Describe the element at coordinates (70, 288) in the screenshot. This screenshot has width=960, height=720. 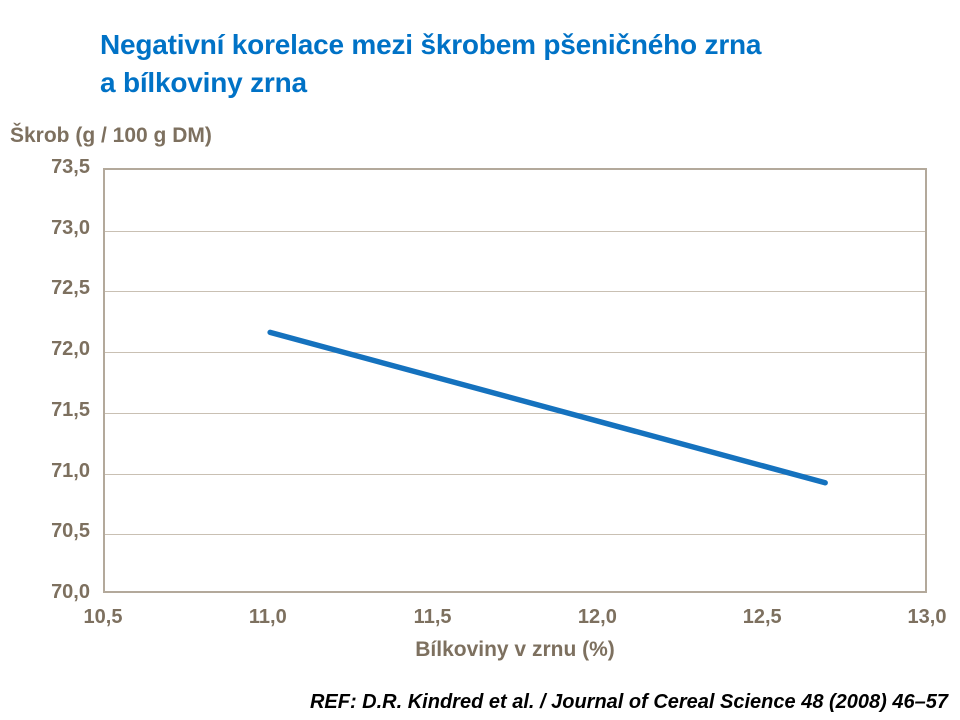
I see `y-tick-label: 72,5` at that location.